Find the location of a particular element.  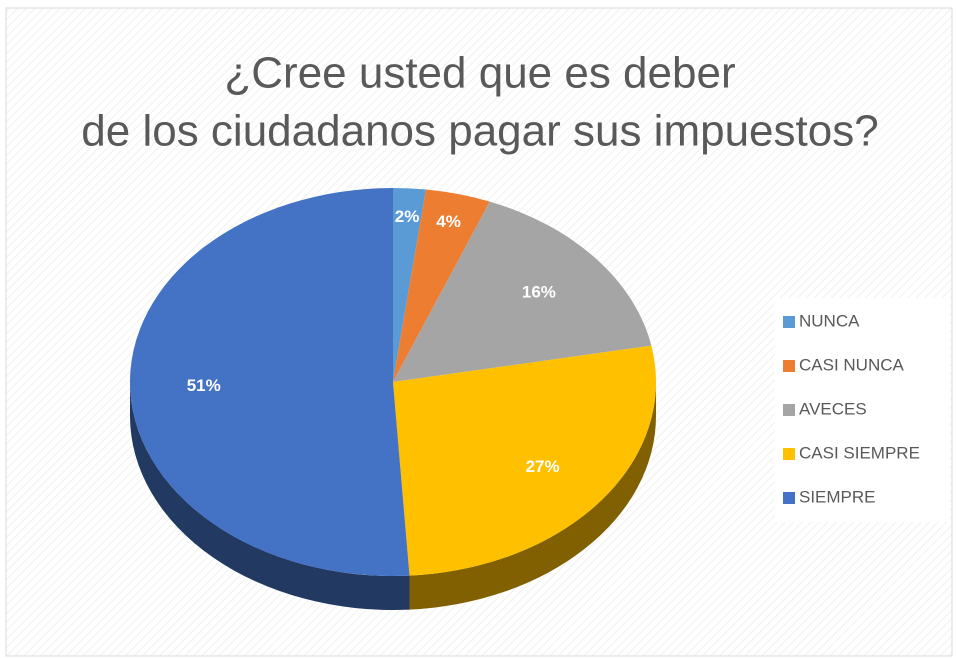

legend-label: SIEMPRE is located at coordinates (837, 496).